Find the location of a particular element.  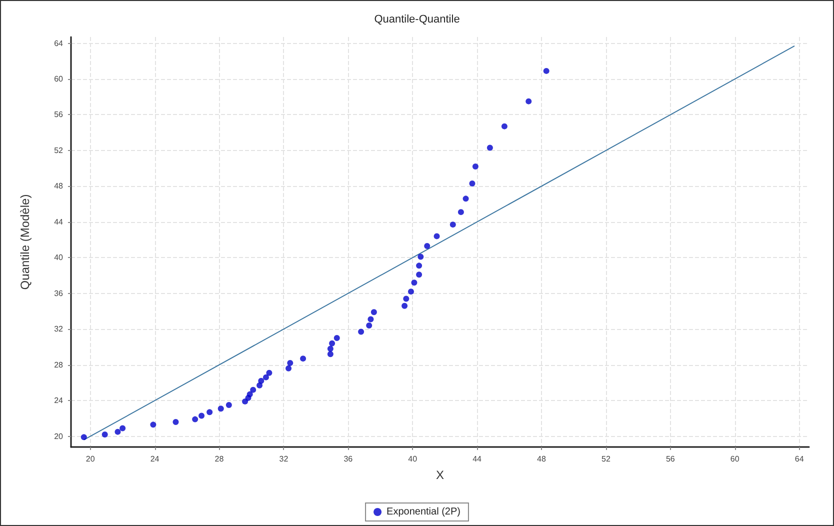

legend-label: Exponential (2P) is located at coordinates (423, 512).